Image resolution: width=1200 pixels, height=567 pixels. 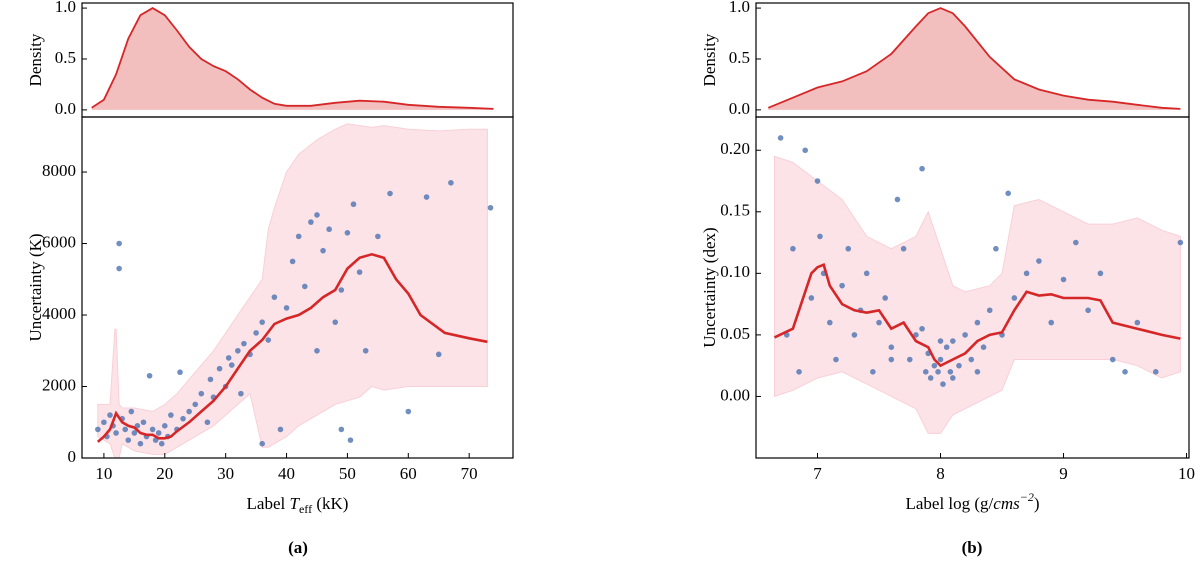 I want to click on y-tick-label: 0.5, so click(x=739, y=57).